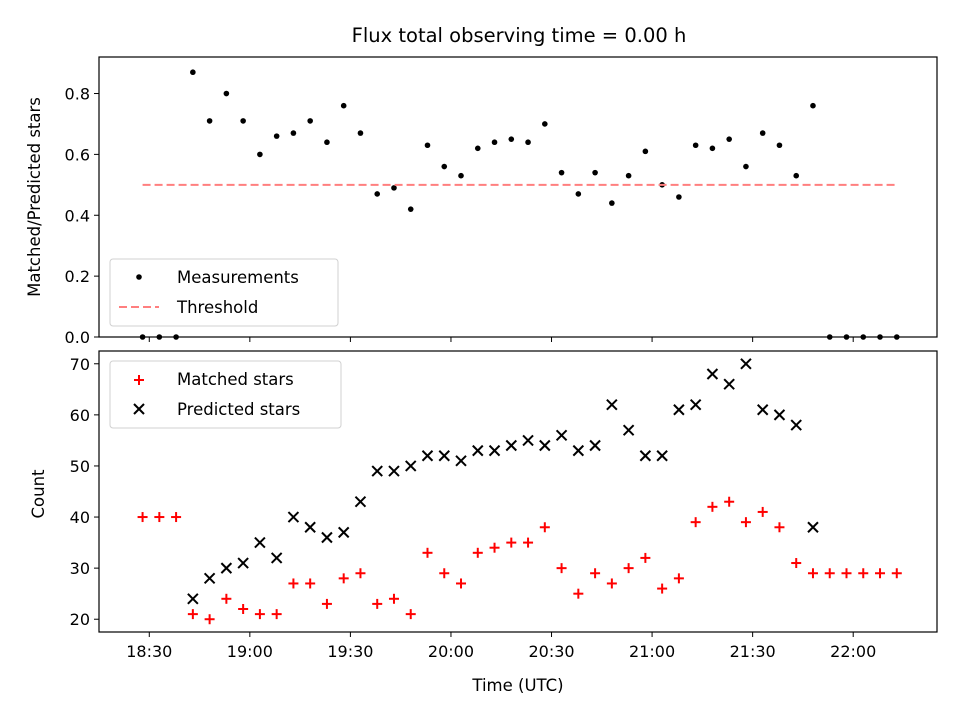 This screenshot has height=720, width=960. What do you see at coordinates (217, 307) in the screenshot?
I see `legend-threshold-label: Threshold` at bounding box center [217, 307].